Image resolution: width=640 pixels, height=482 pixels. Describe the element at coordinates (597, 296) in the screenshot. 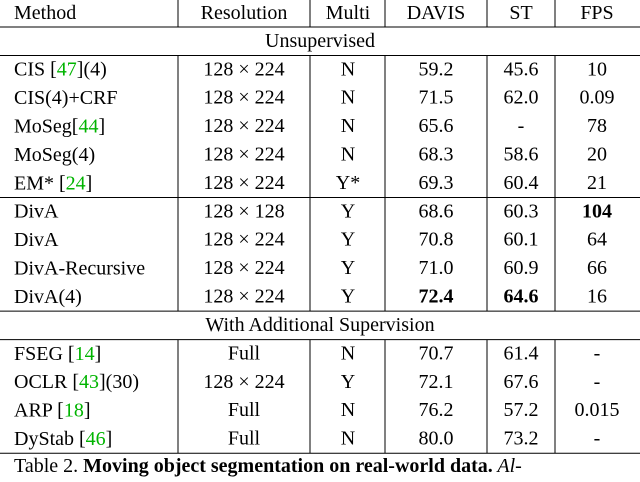

I see `table-cell: 16` at that location.